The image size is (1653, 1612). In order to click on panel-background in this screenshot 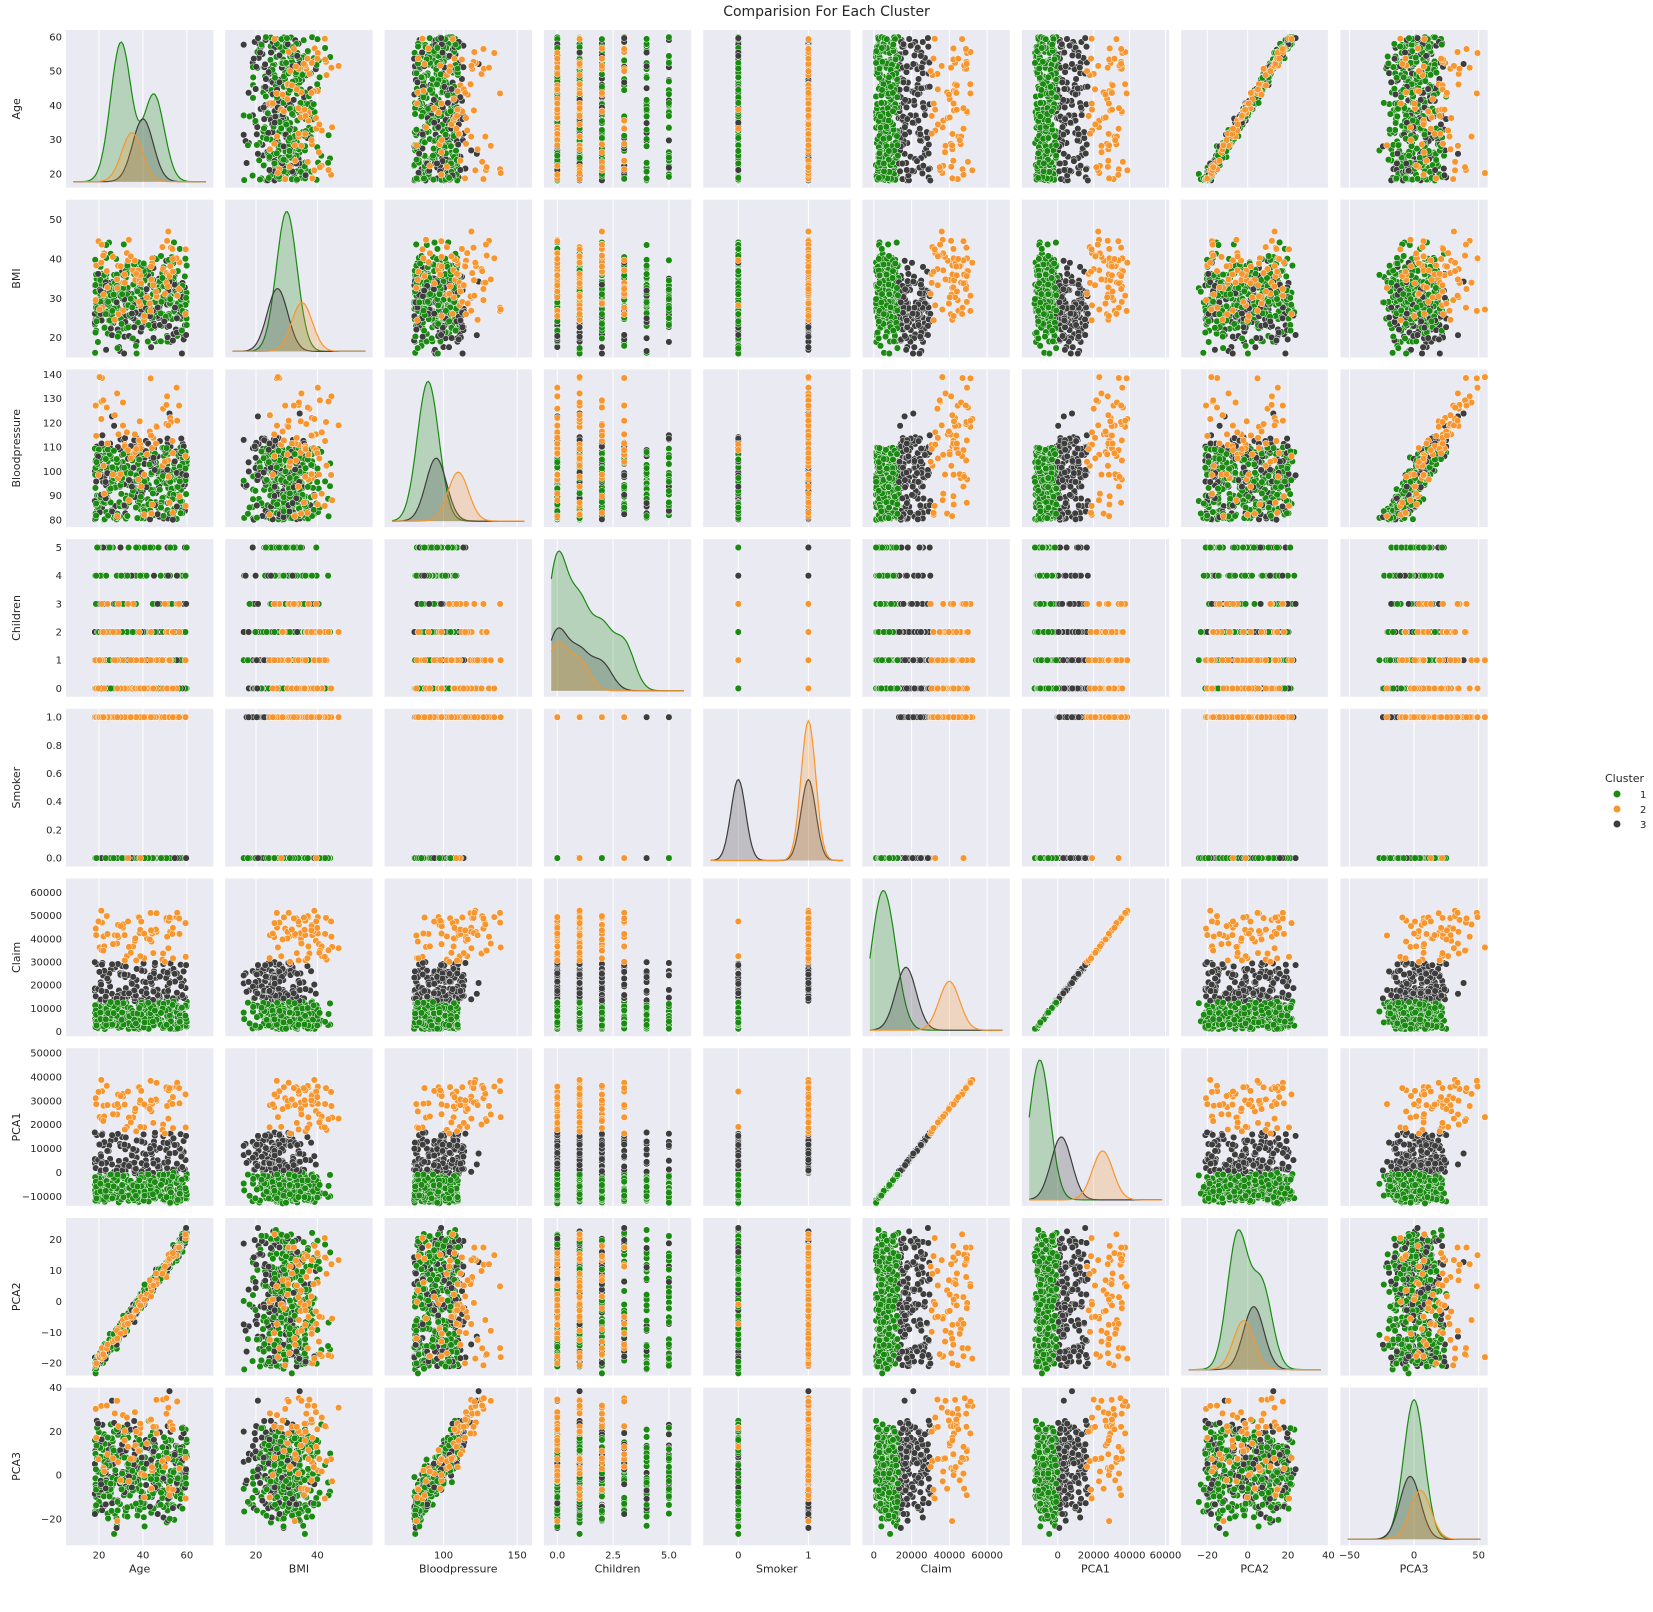, I will do `click(776, 109)`.